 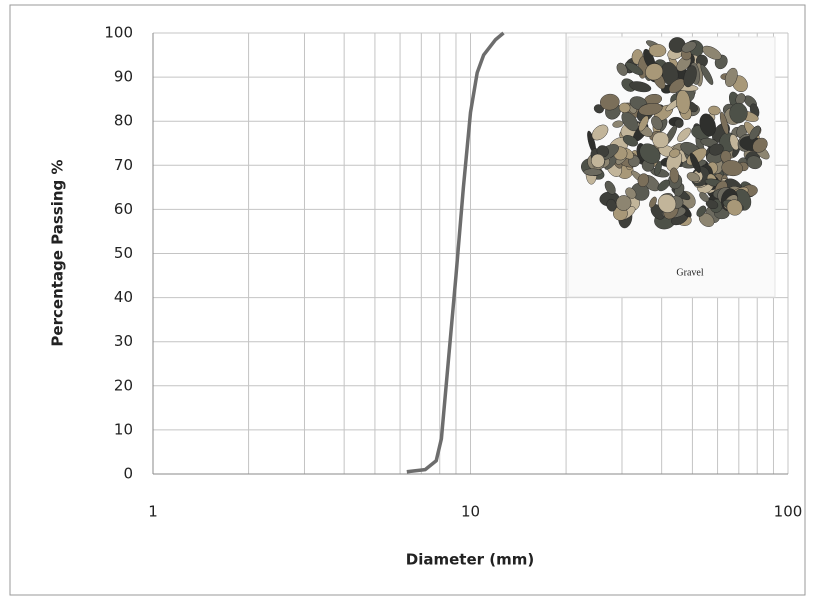 I want to click on inset-image, so click(x=671, y=167).